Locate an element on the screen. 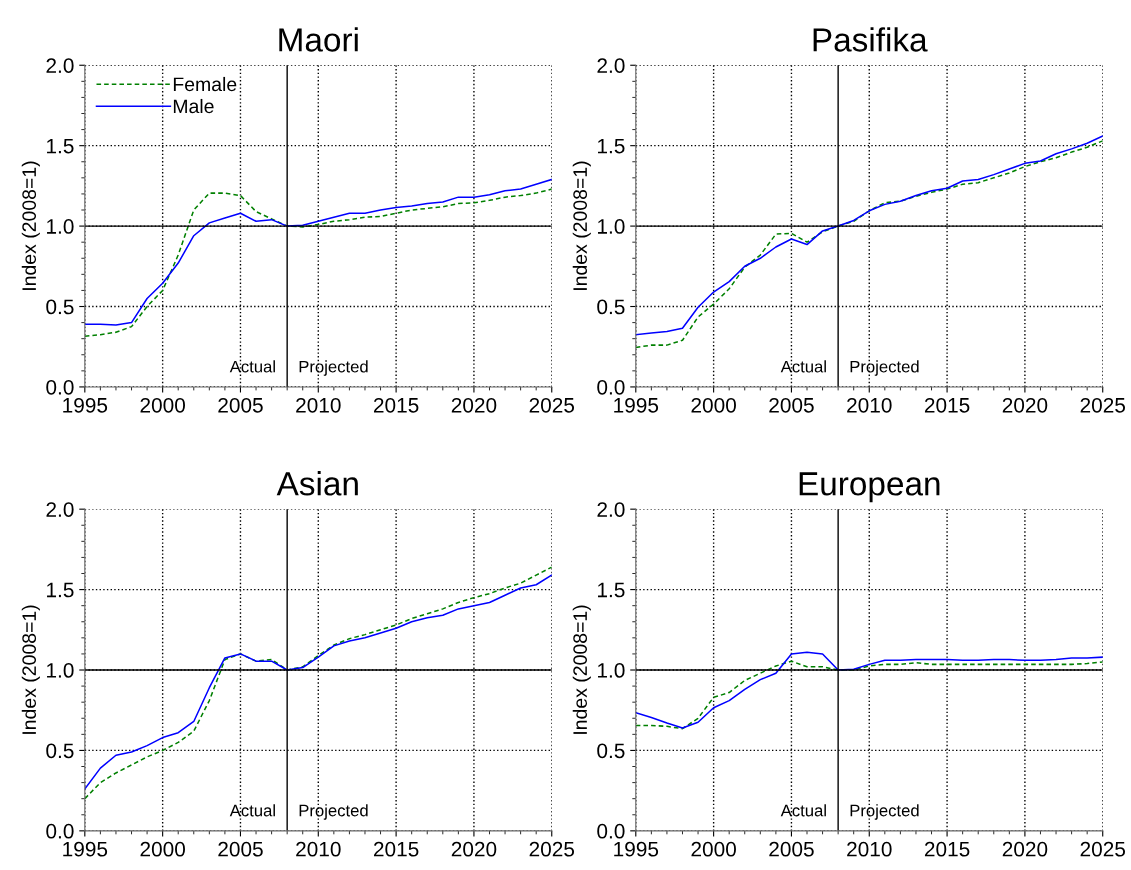  legend-label: Female is located at coordinates (205, 84).